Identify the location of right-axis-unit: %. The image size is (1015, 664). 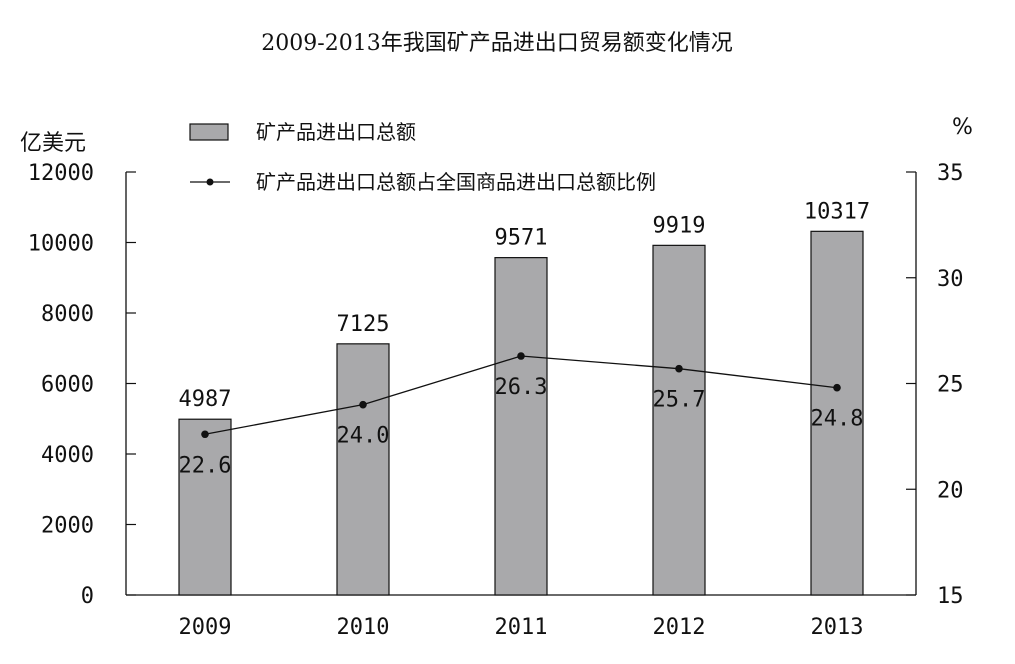
(962, 127).